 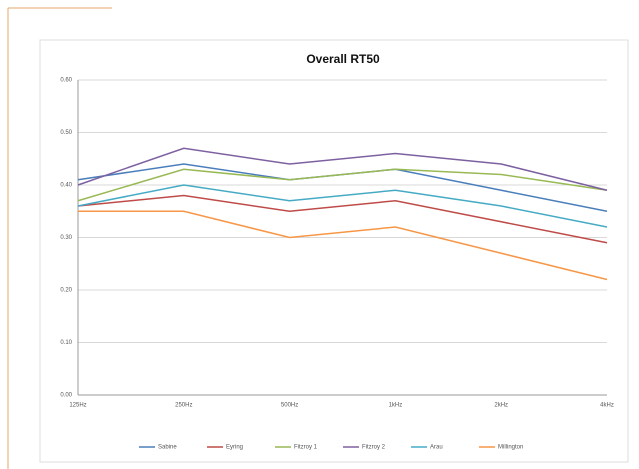 What do you see at coordinates (167, 448) in the screenshot?
I see `legend-label: Sabine` at bounding box center [167, 448].